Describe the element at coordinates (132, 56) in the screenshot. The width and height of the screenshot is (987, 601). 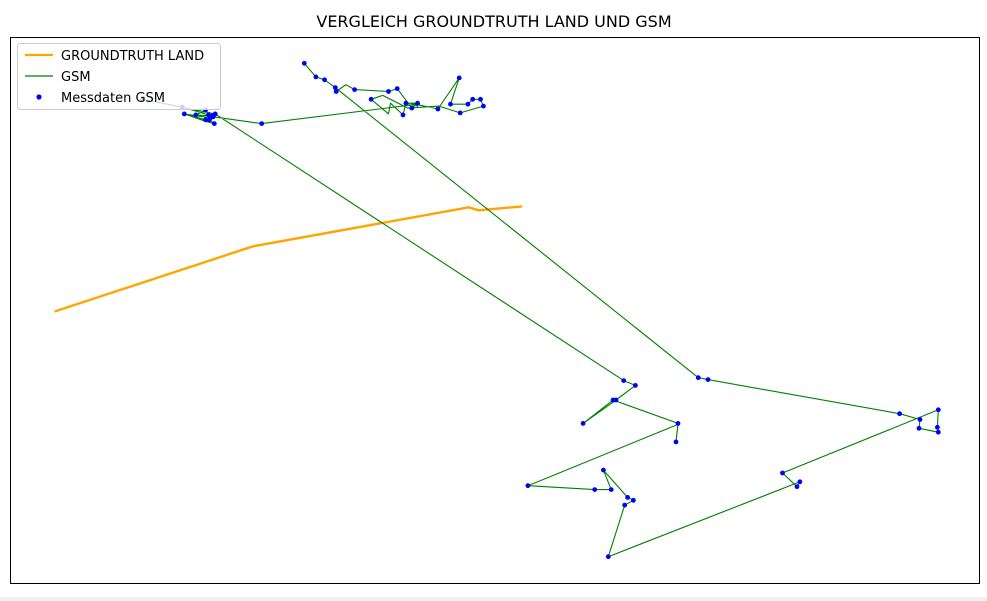
I see `legend-label-groundtruth: GROUNDTRUTH LAND` at that location.